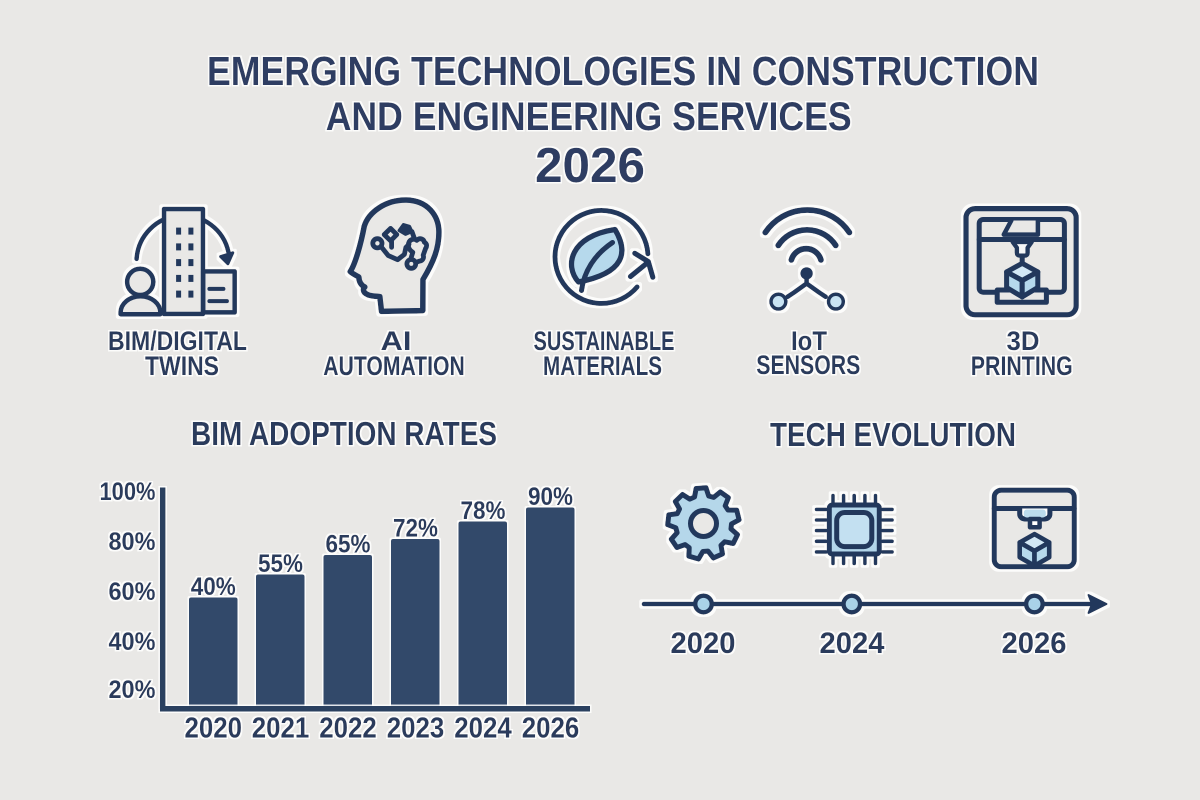  What do you see at coordinates (550, 497) in the screenshot?
I see `svg-text: 90%` at bounding box center [550, 497].